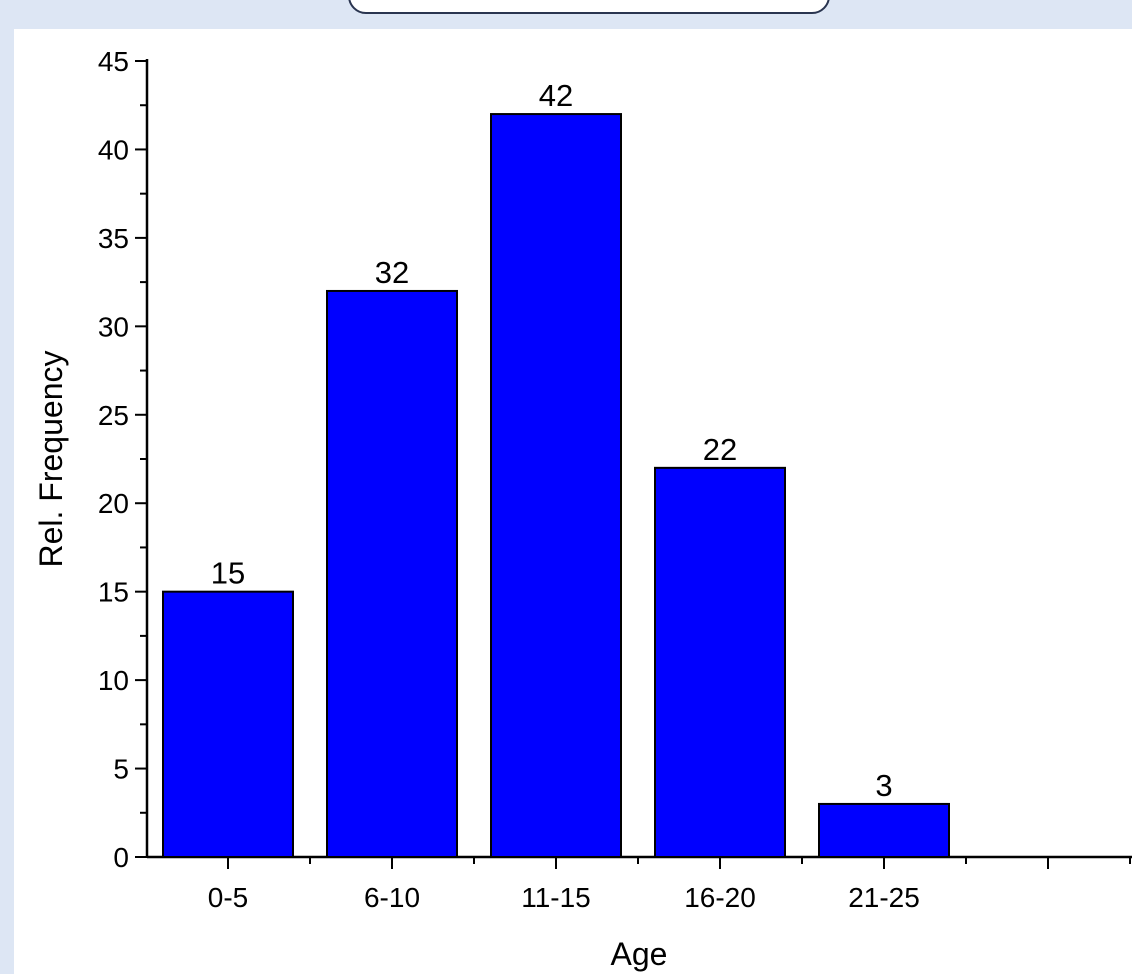 The height and width of the screenshot is (974, 1132). What do you see at coordinates (556, 897) in the screenshot?
I see `x-tick-label: 11-15` at bounding box center [556, 897].